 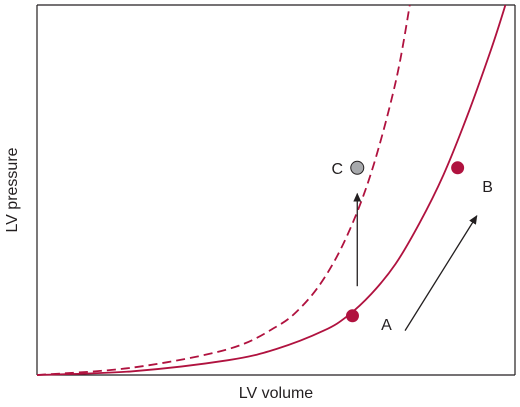 What do you see at coordinates (487, 187) in the screenshot?
I see `point-label-b: B` at bounding box center [487, 187].